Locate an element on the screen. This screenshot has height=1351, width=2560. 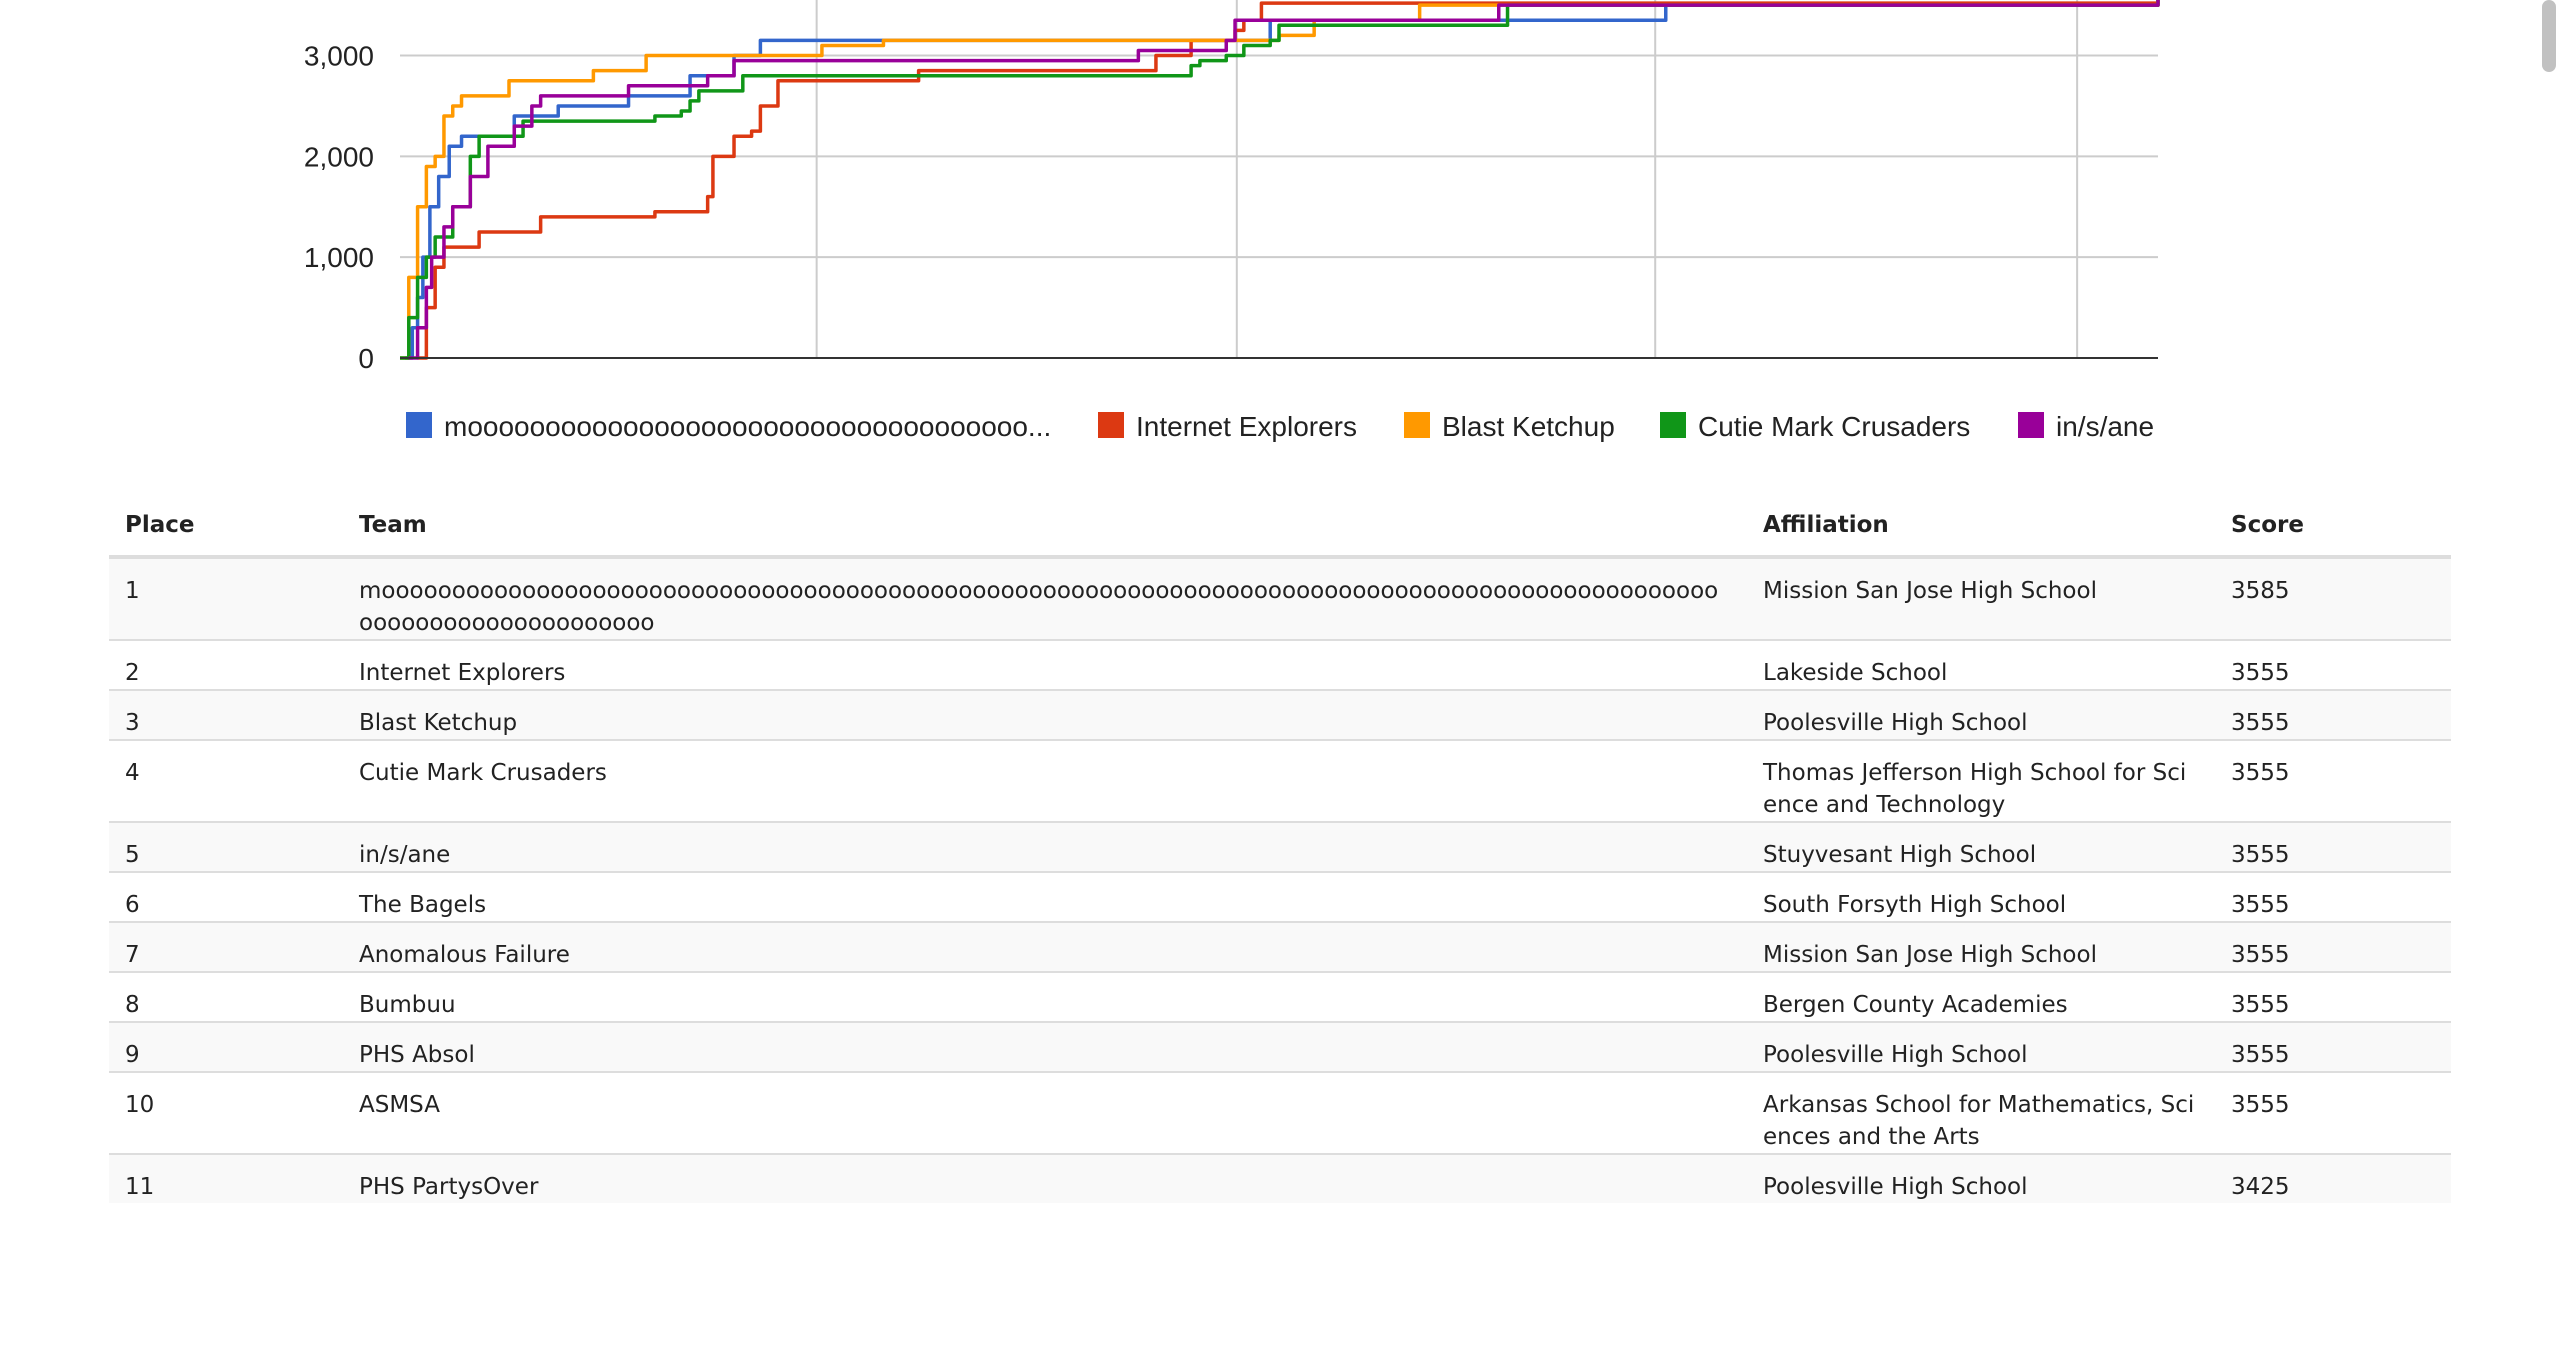
x-gridlines is located at coordinates (1447, 179).